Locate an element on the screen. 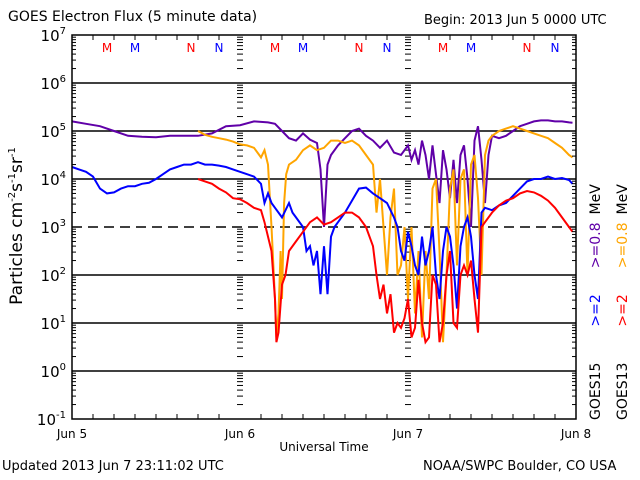 The image size is (640, 480). legend: GOES15>=2>=0.8MeV GOES13>=2>=0.8MeV is located at coordinates (609, 302).